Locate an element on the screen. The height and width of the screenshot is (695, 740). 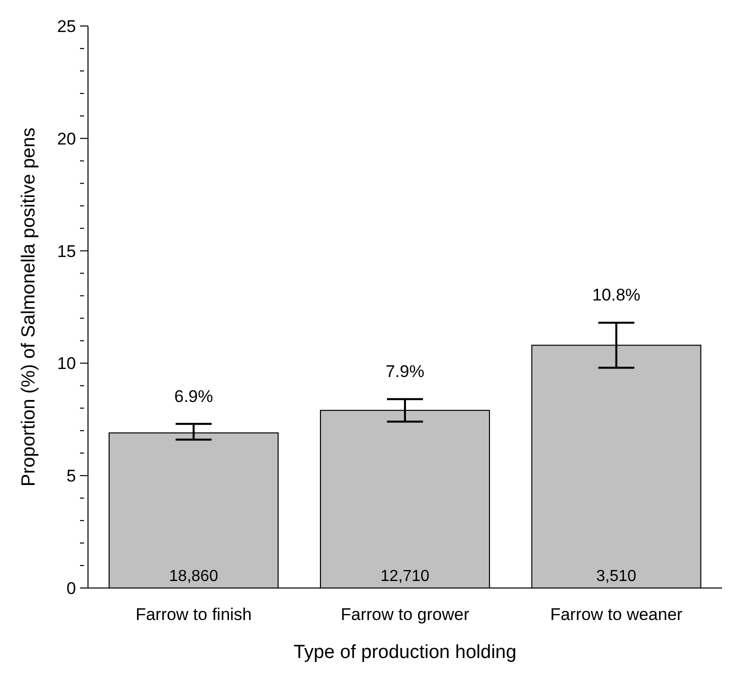
x-tick-label: Farrow to grower is located at coordinates (405, 614).